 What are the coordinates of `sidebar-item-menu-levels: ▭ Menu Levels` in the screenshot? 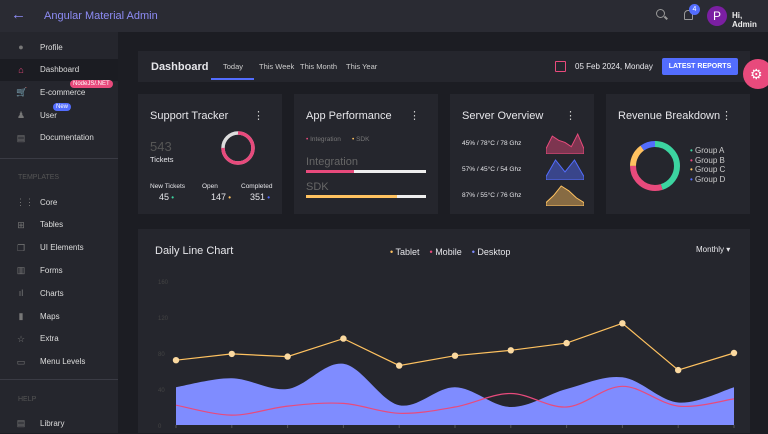 It's located at (59, 362).